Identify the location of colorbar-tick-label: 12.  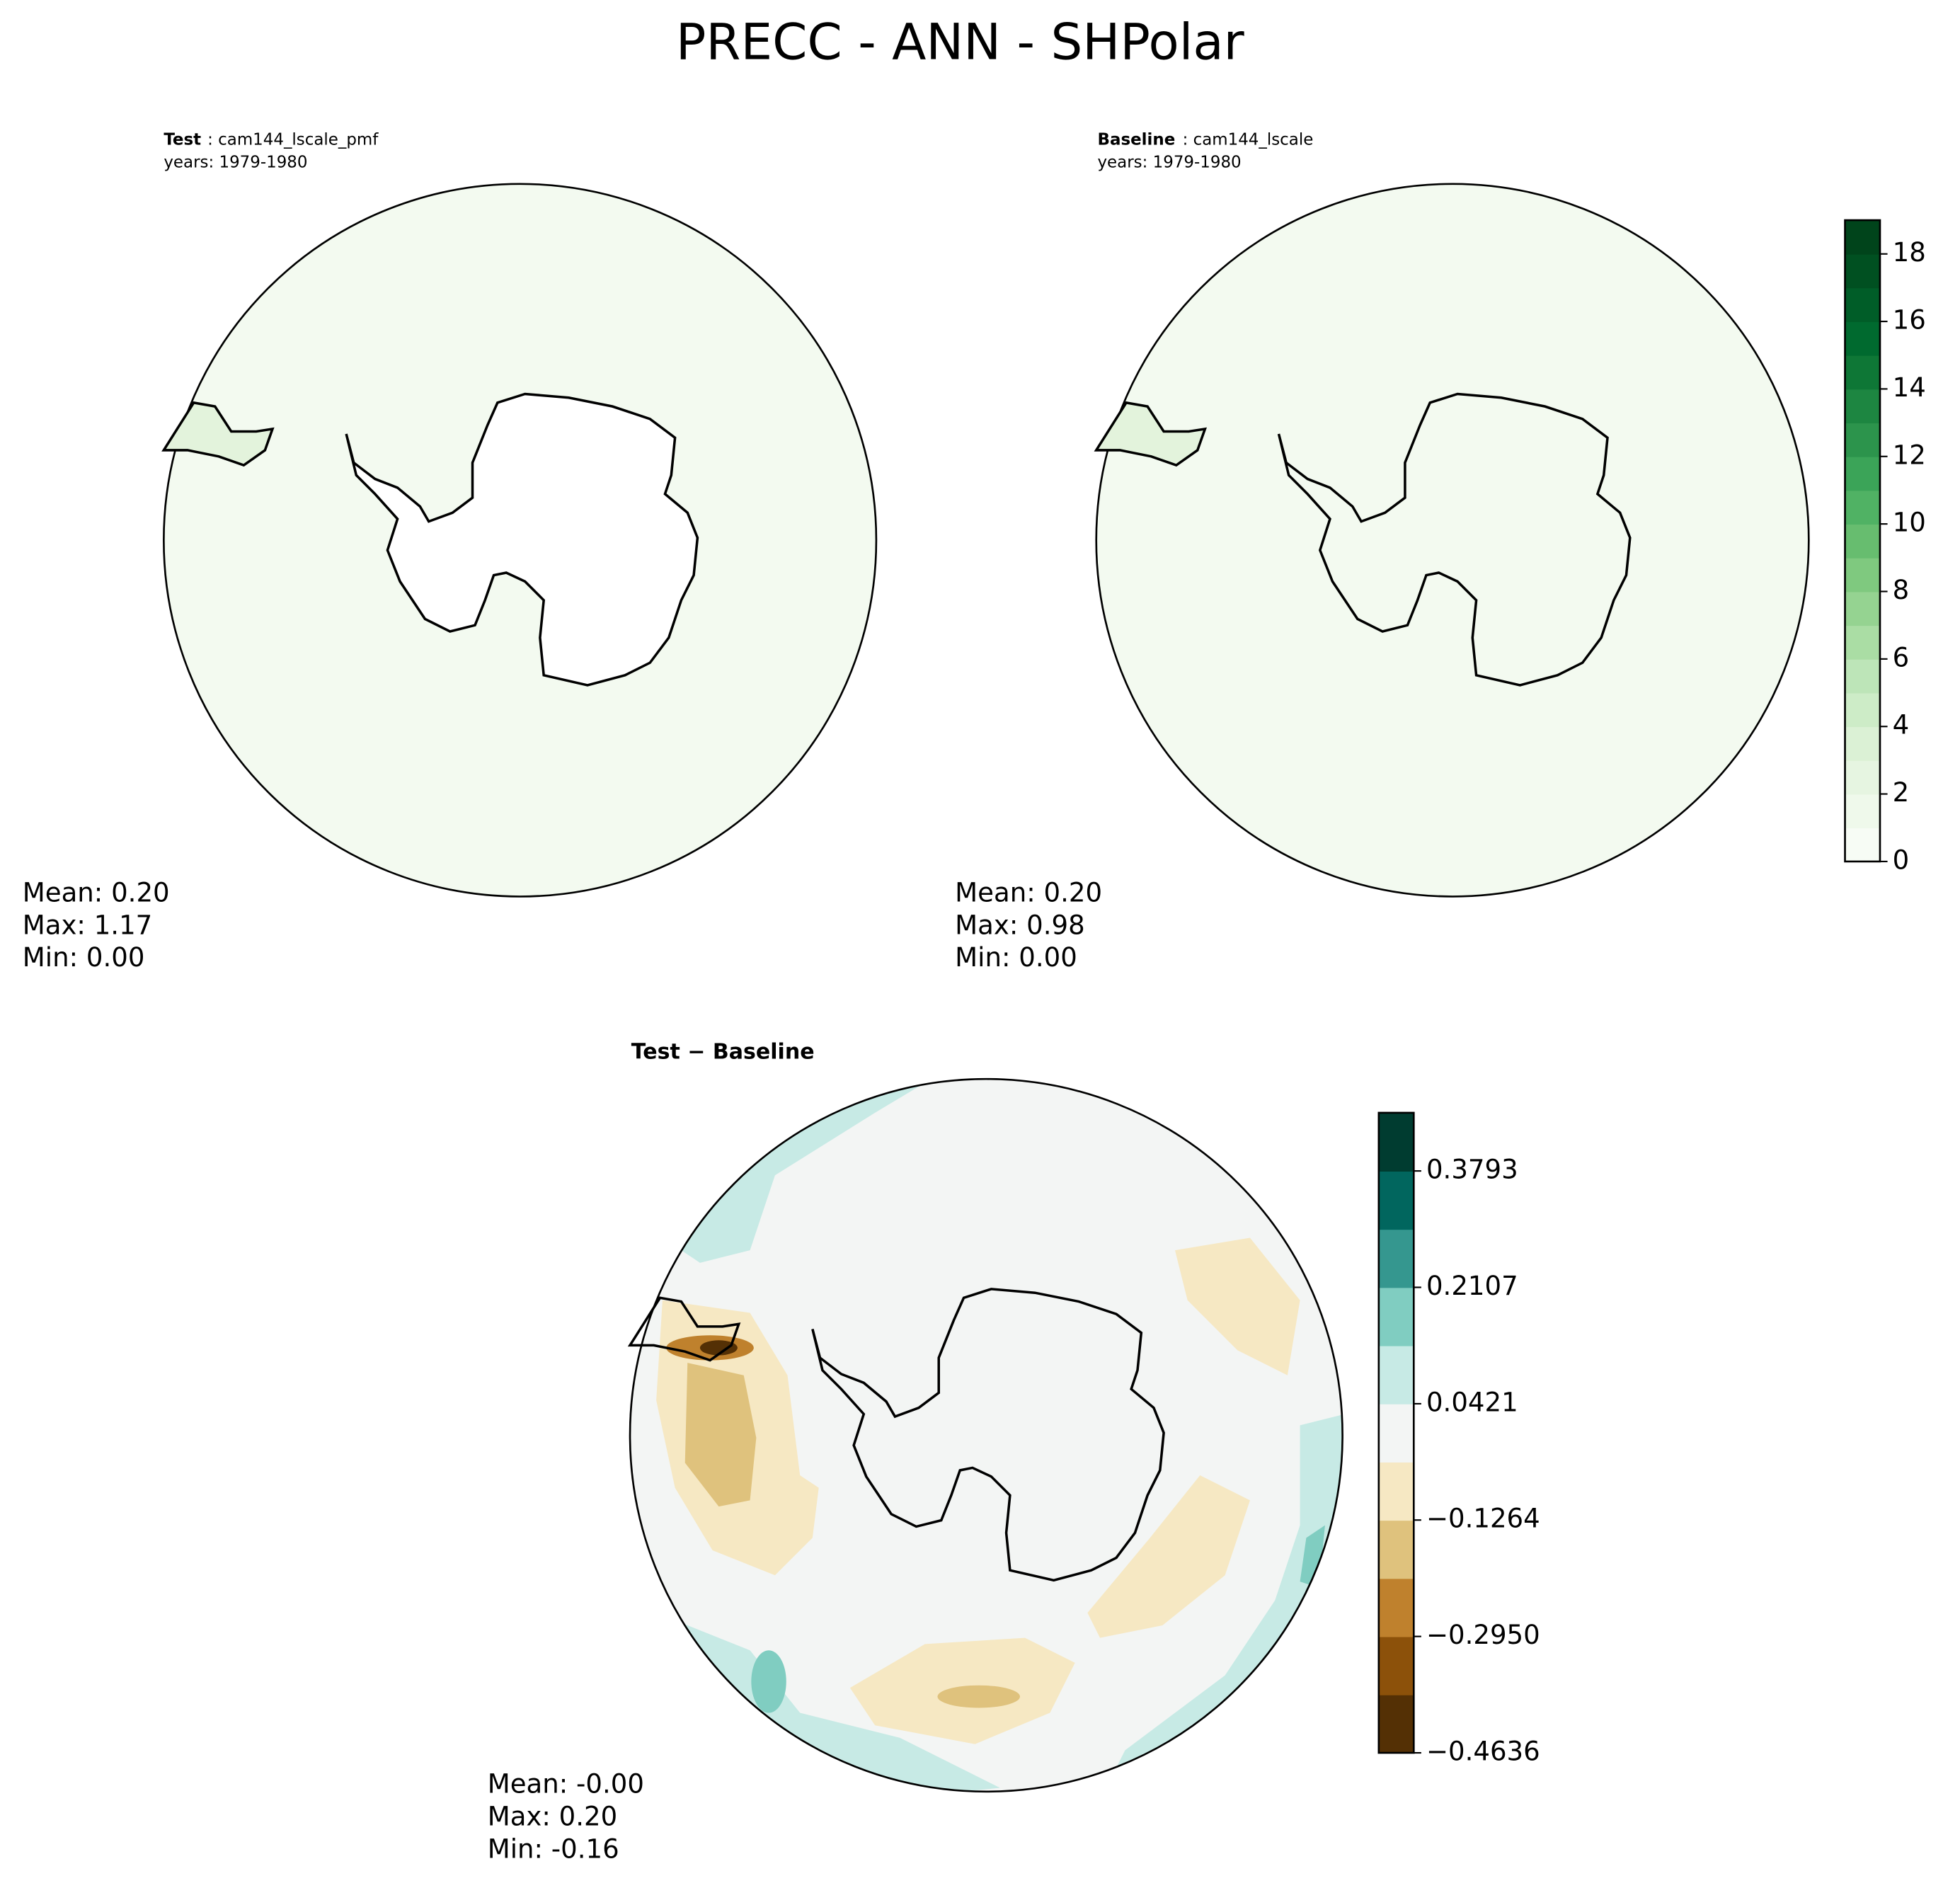
(1909, 455).